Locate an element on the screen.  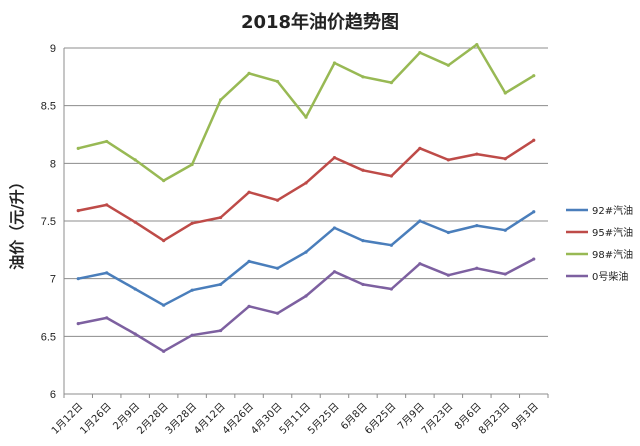
y-tick-label: 9 is located at coordinates (53, 49).